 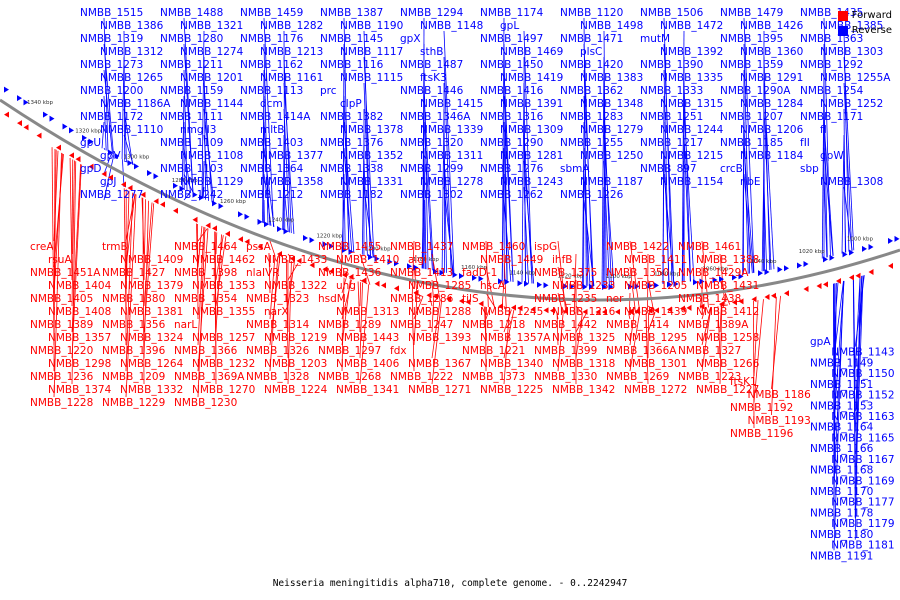 What do you see at coordinates (422, 299) in the screenshot?
I see `forward-gene-label: NMBB_1286` at bounding box center [422, 299].